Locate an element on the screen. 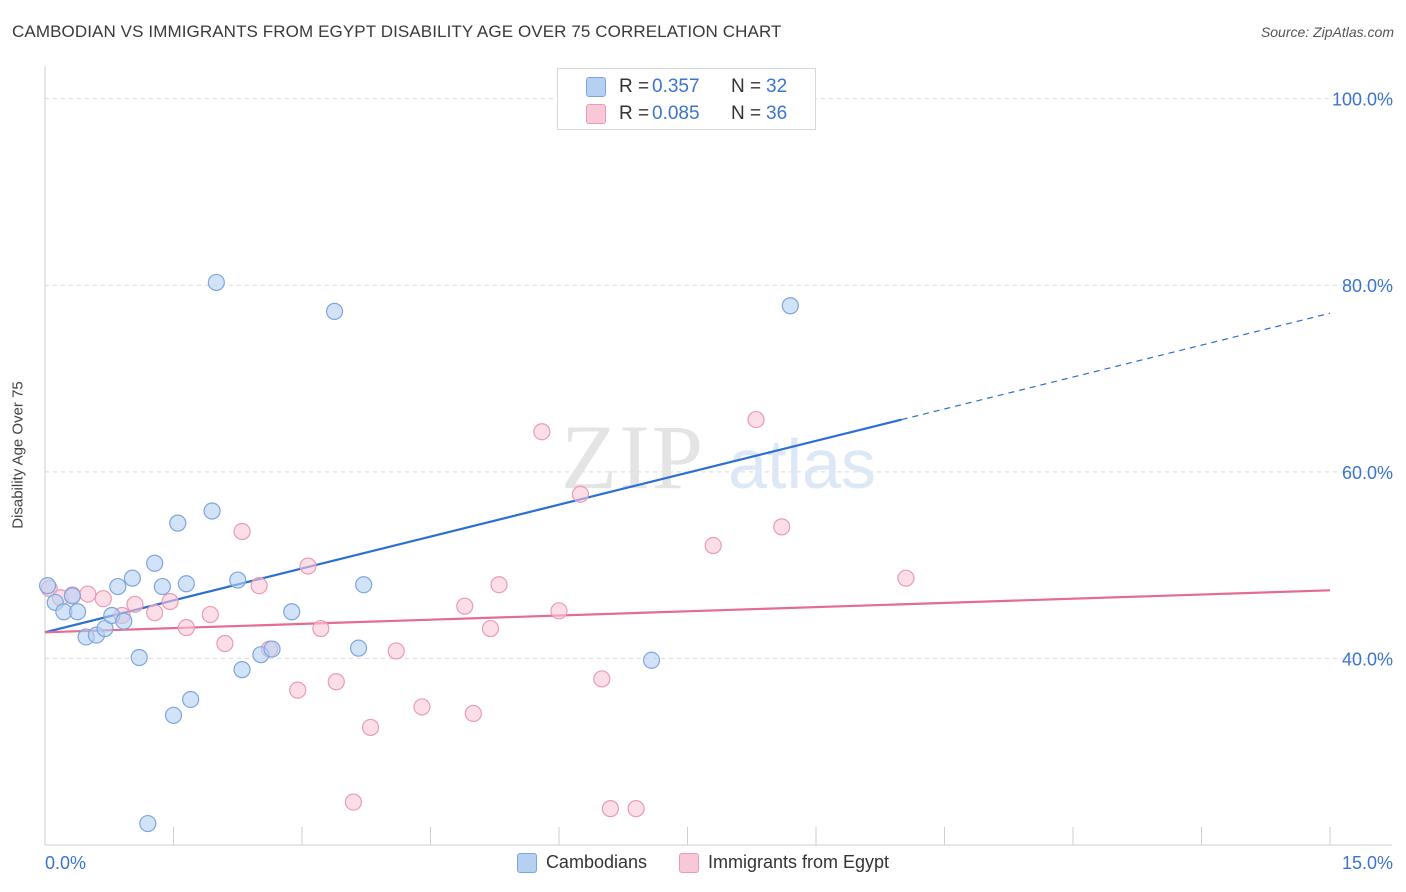 Image resolution: width=1406 pixels, height=892 pixels. legend-n-value: 36 is located at coordinates (777, 113).